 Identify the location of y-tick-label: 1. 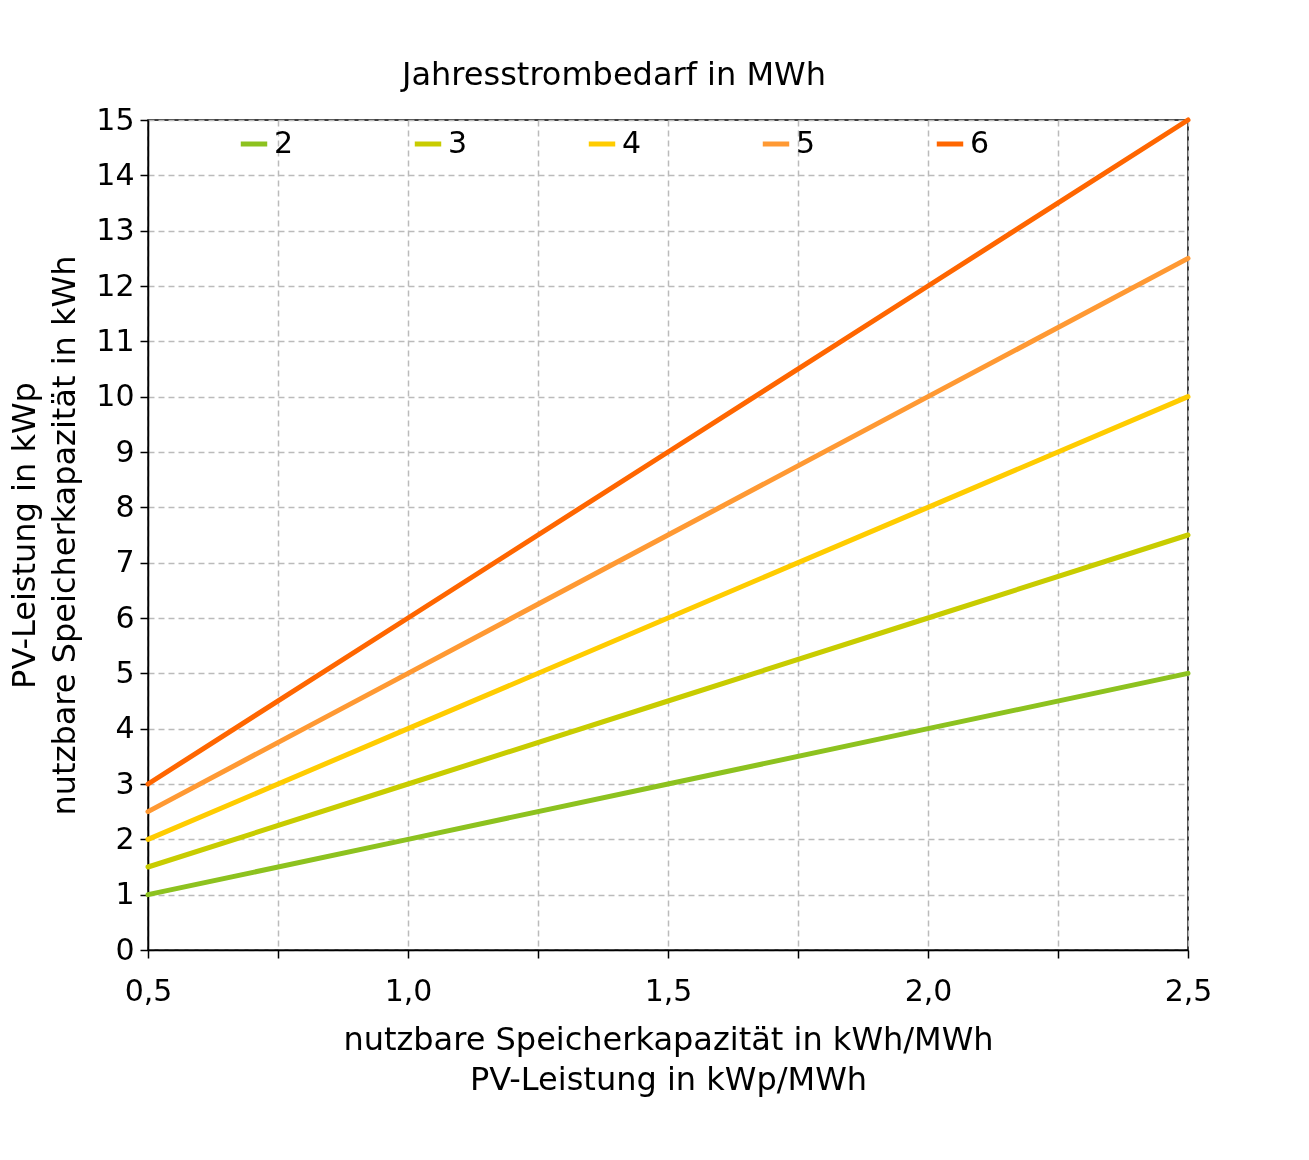
(125, 894).